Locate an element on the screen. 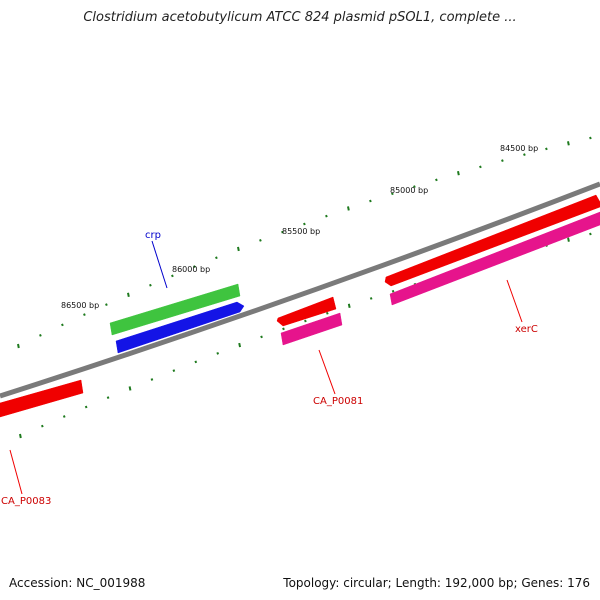 The width and height of the screenshot is (600, 600). feature-crp is located at coordinates (180, 327).